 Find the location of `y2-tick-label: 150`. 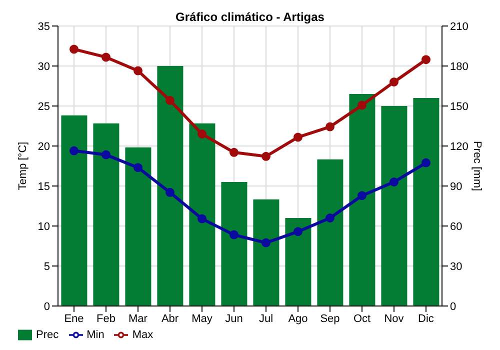

y2-tick-label: 150 is located at coordinates (459, 106).